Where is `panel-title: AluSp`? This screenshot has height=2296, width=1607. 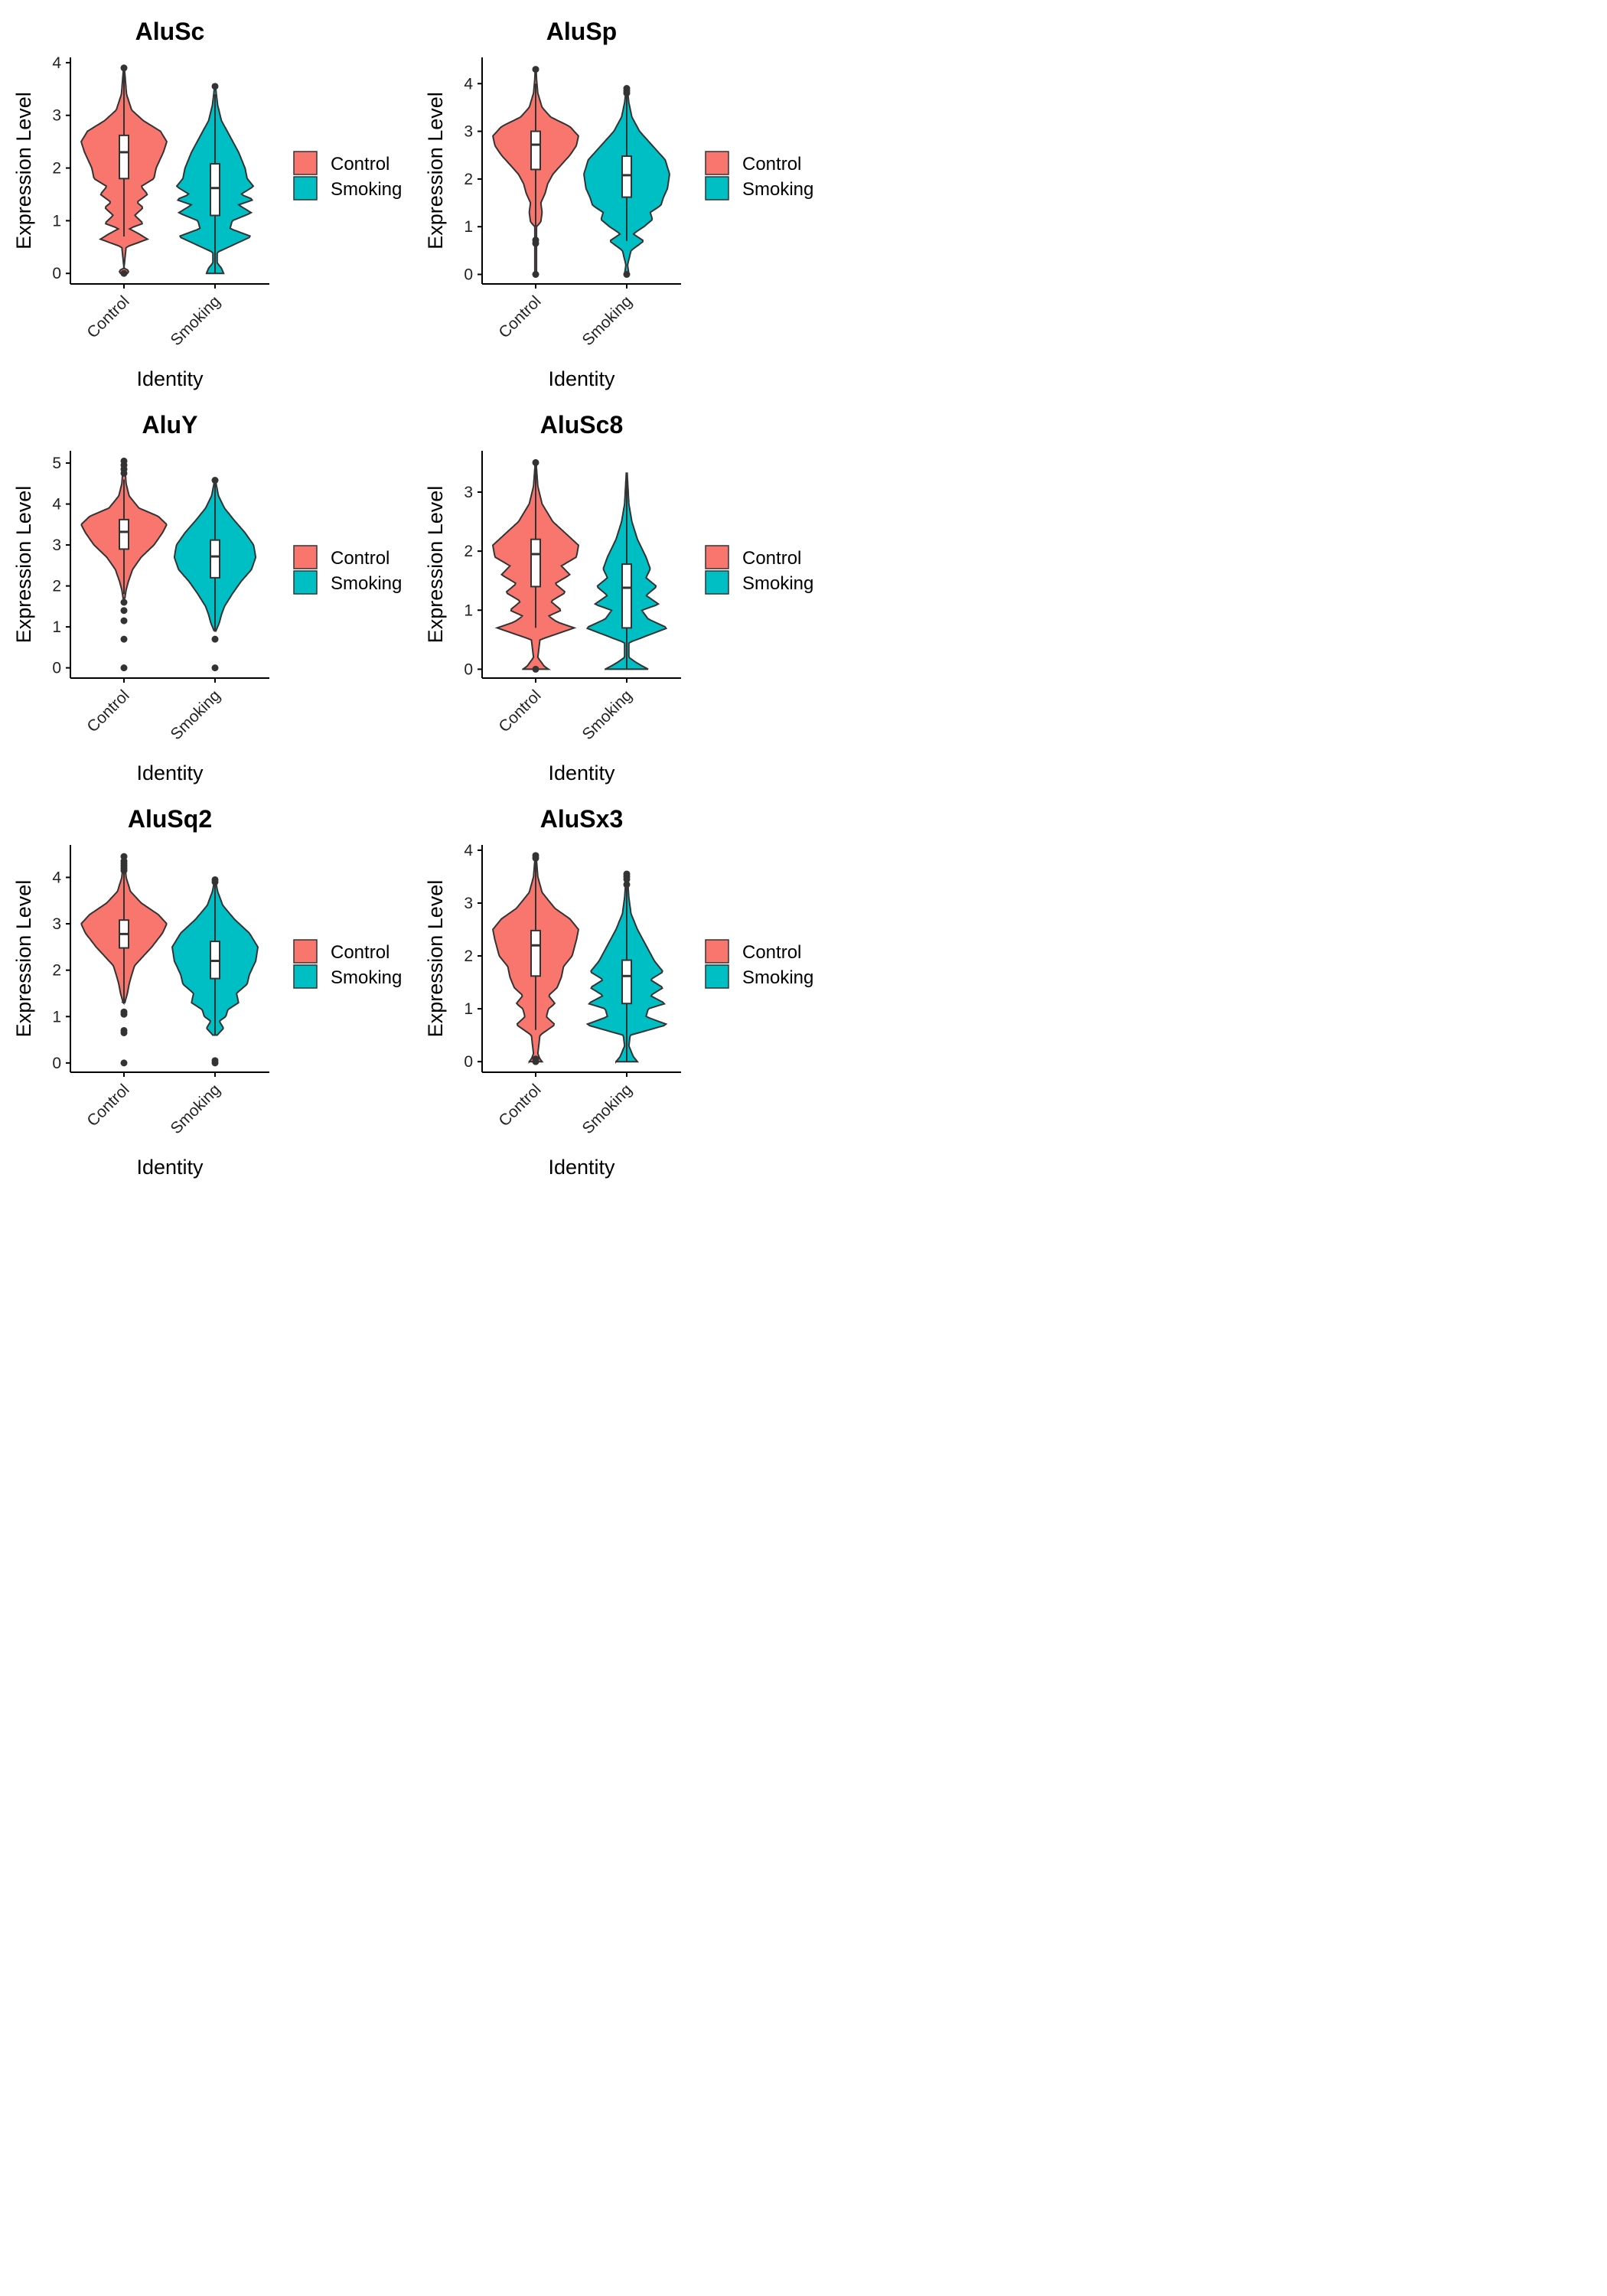 panel-title: AluSp is located at coordinates (581, 31).